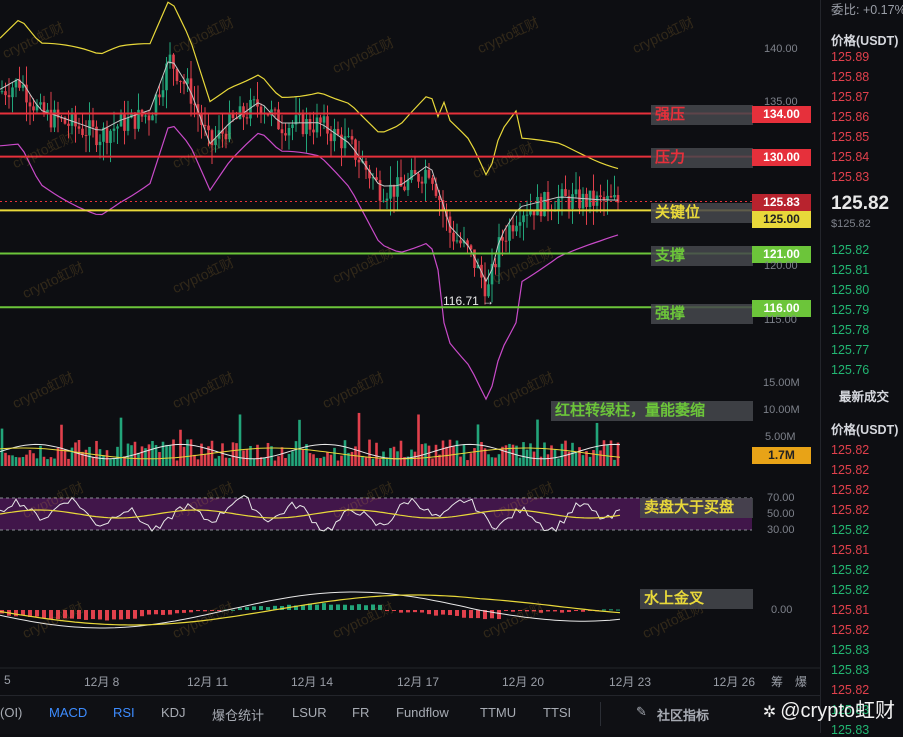 This screenshot has width=903, height=737. What do you see at coordinates (361, 712) in the screenshot?
I see `tab-fr: FR` at bounding box center [361, 712].